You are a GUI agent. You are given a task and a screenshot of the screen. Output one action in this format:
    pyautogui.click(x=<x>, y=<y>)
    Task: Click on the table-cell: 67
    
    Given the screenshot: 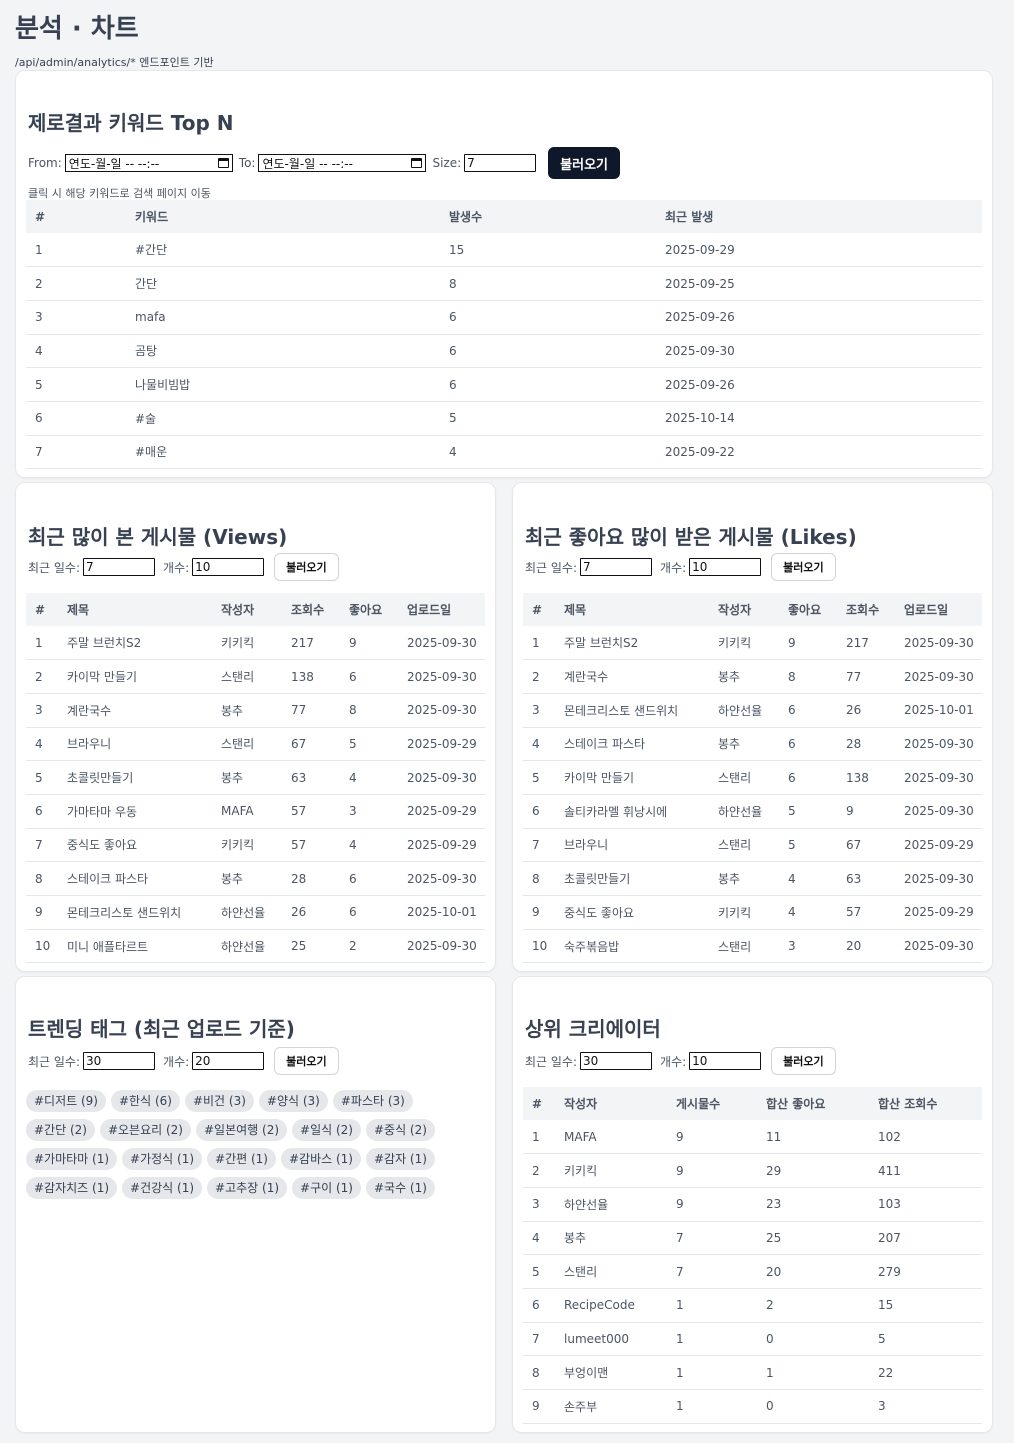 What is the action you would take?
    pyautogui.click(x=311, y=744)
    